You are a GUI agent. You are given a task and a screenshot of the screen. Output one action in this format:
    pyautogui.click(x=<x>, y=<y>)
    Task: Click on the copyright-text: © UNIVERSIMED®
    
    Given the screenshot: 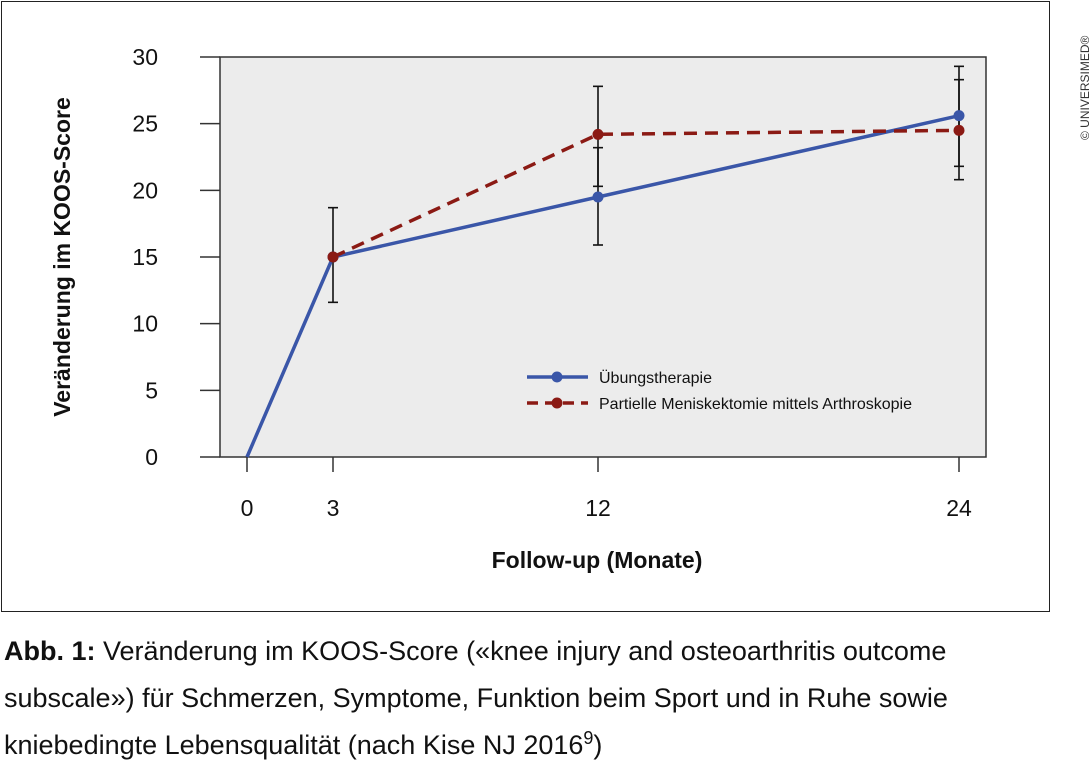 What is the action you would take?
    pyautogui.click(x=1083, y=87)
    